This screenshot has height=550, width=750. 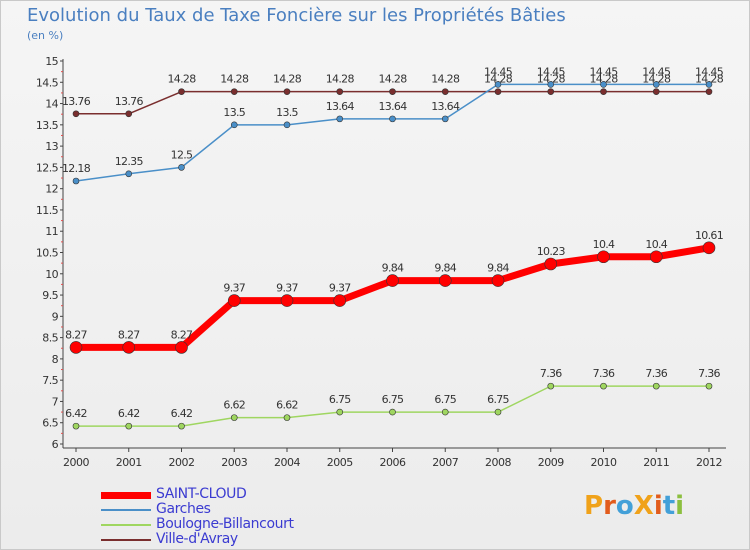 What do you see at coordinates (182, 462) in the screenshot?
I see `x-tick-label: 2002` at bounding box center [182, 462].